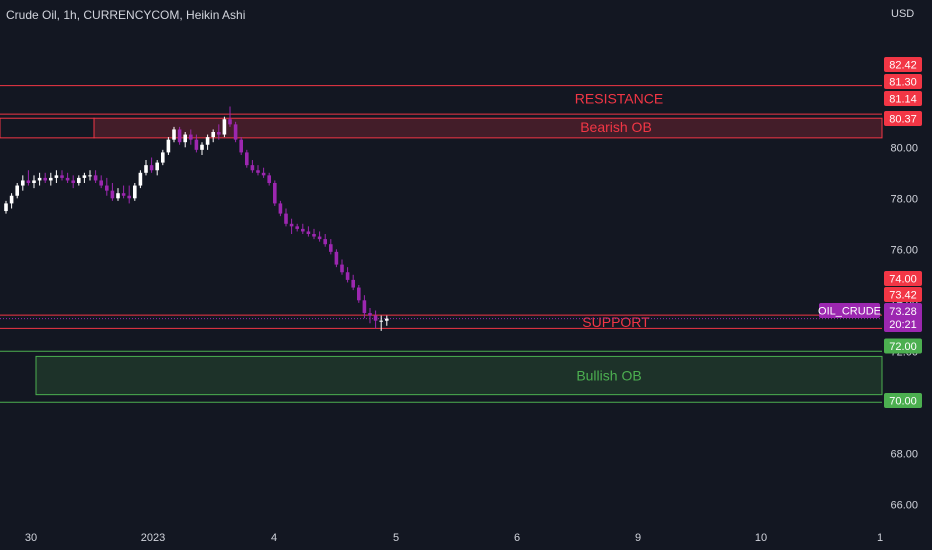 The image size is (932, 550). Describe the element at coordinates (904, 250) in the screenshot. I see `y-tick-label: 76.00` at that location.